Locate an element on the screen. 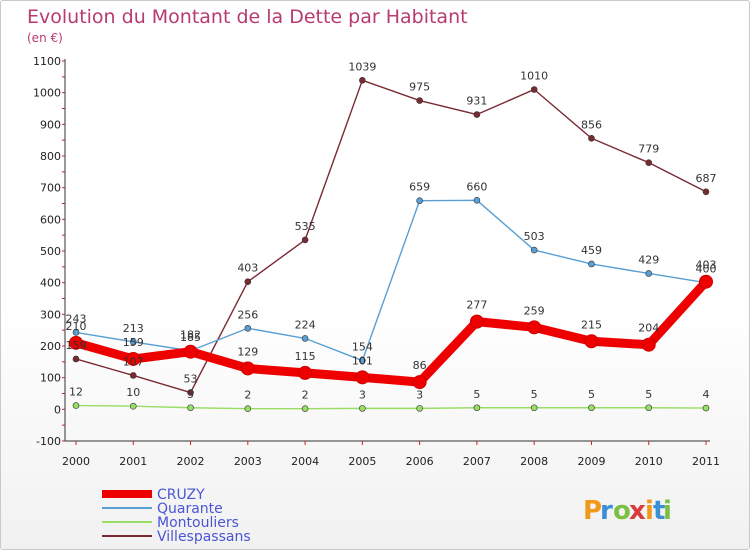 This screenshot has height=550, width=750. data-label-cruzy: 115 is located at coordinates (305, 356).